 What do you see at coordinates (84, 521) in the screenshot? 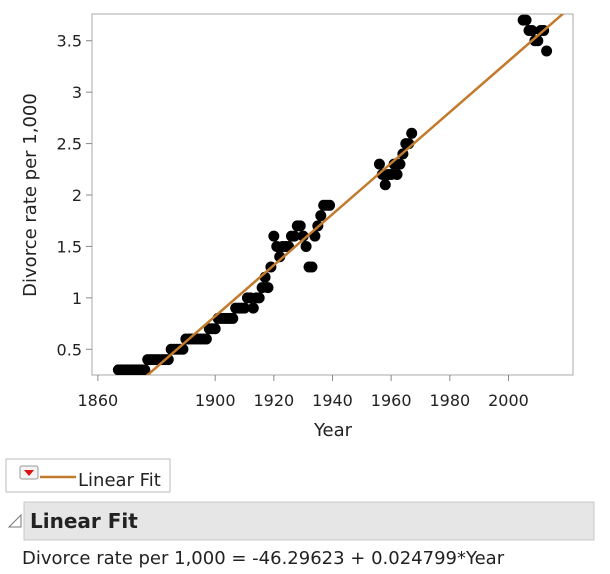
I see `report-title: Linear Fit` at bounding box center [84, 521].